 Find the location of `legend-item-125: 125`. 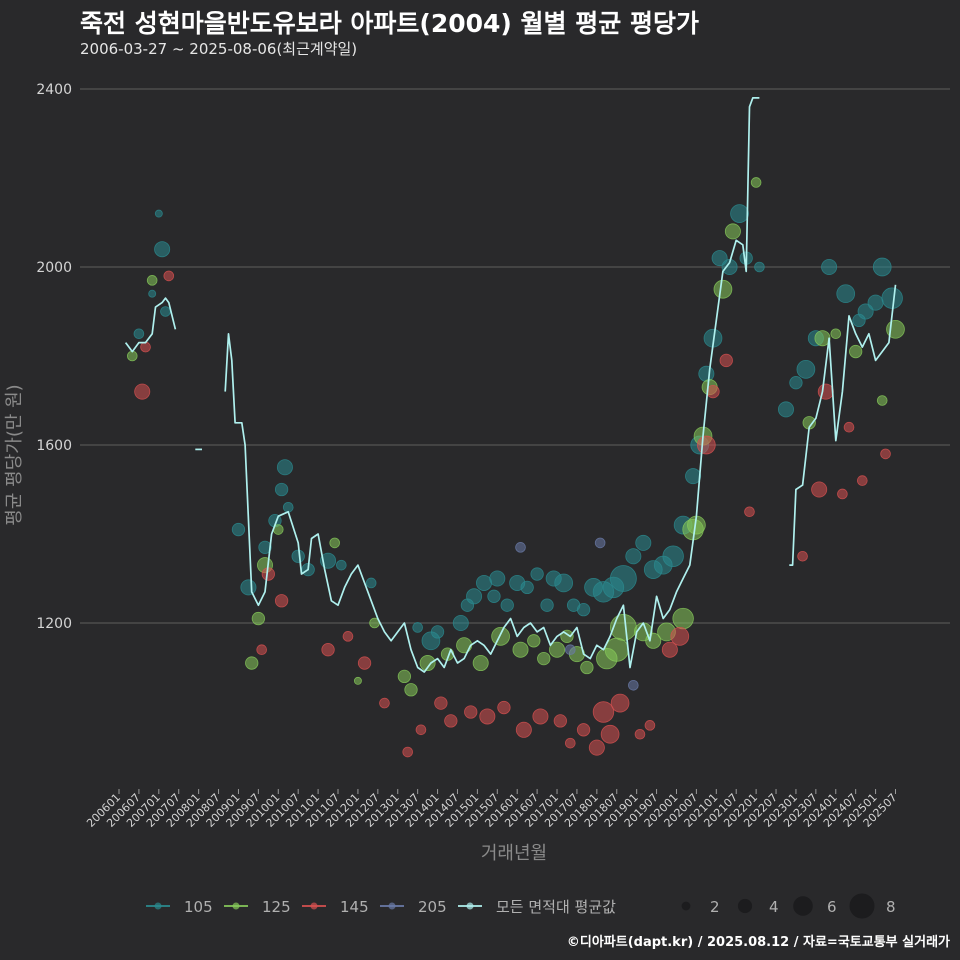

legend-item-125: 125 is located at coordinates (257, 907).